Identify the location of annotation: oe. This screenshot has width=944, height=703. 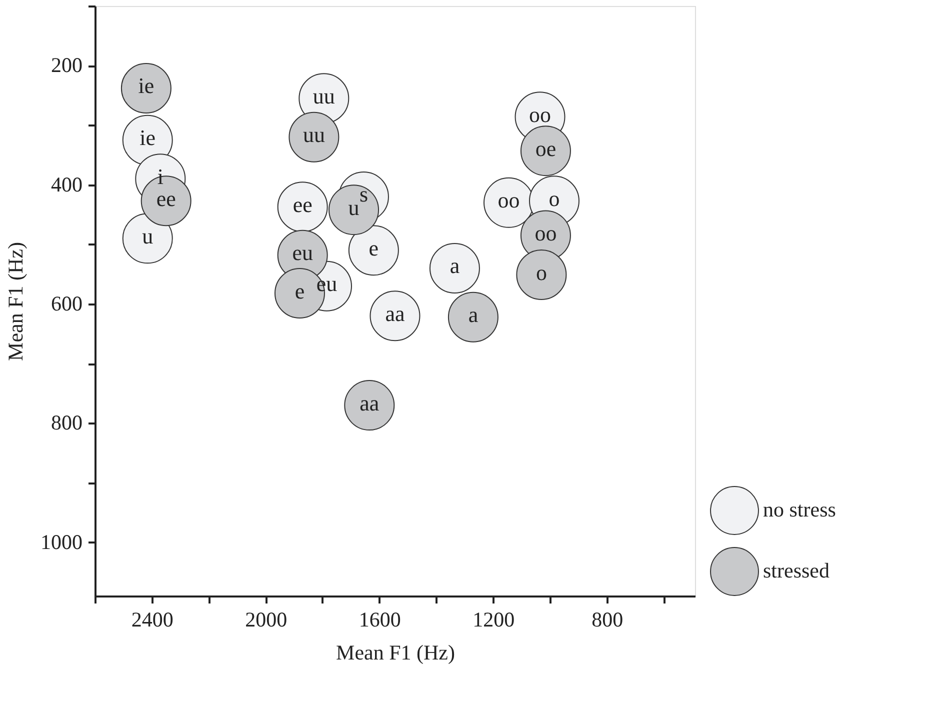
(545, 148).